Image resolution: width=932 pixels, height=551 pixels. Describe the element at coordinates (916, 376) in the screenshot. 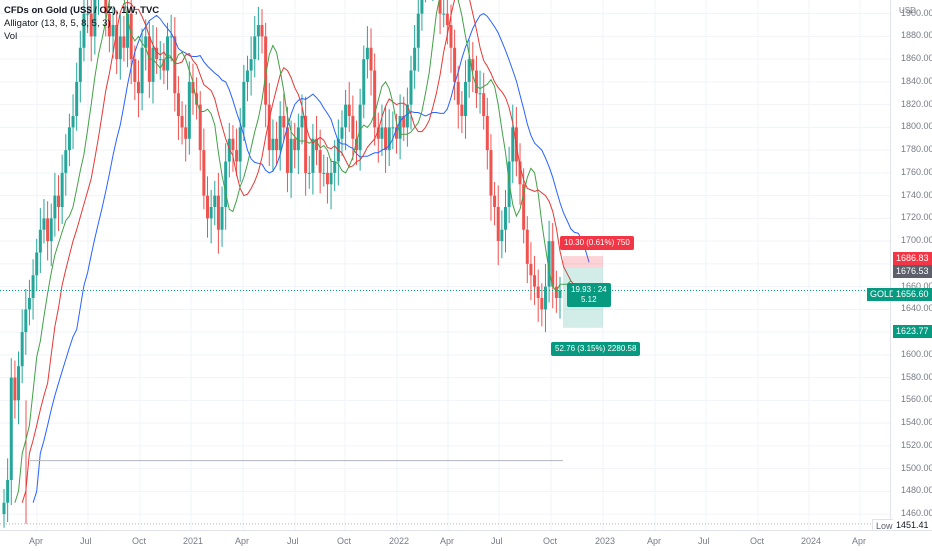

I see `price-tick-label: 1580.00` at that location.